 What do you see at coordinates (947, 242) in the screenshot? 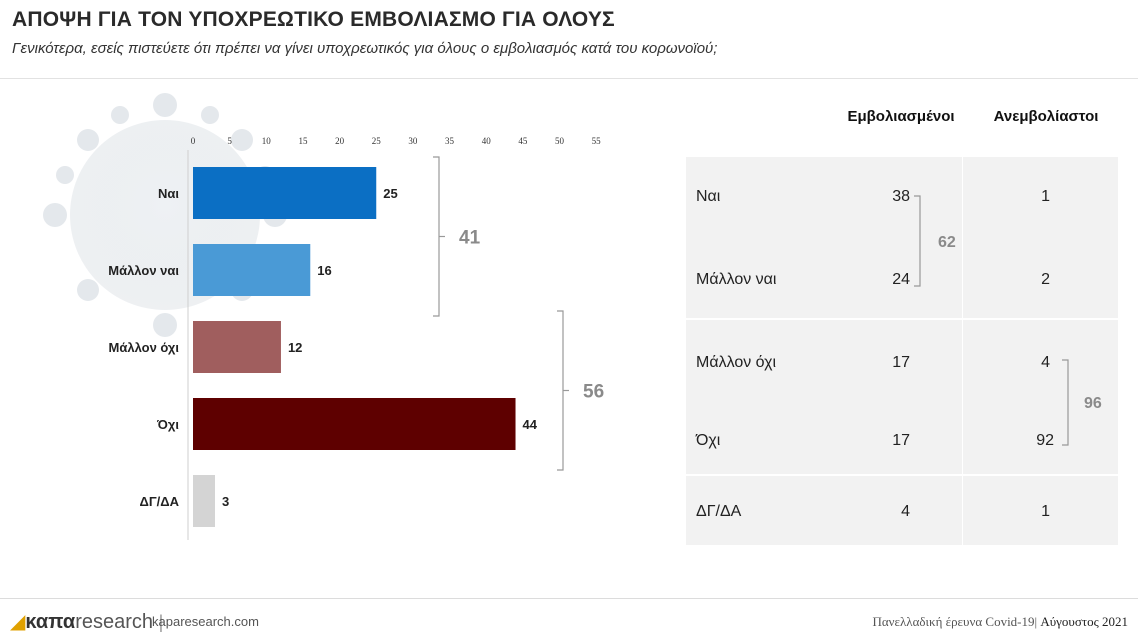
I see `group-total-vaccinated: 62` at bounding box center [947, 242].